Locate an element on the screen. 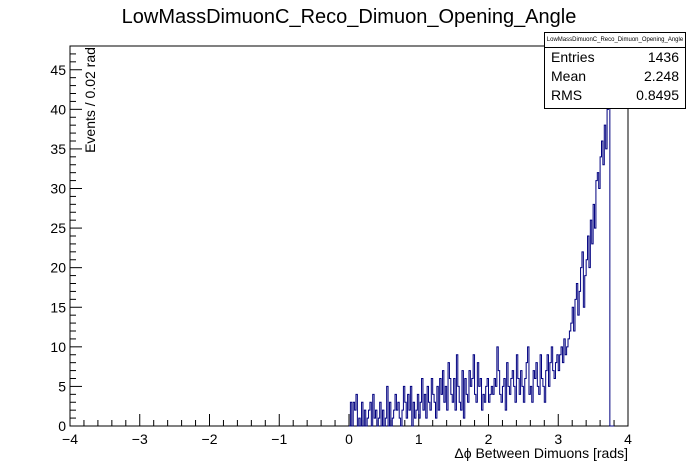 Image resolution: width=698 pixels, height=474 pixels. y-tick-label: 45 is located at coordinates (58, 70).